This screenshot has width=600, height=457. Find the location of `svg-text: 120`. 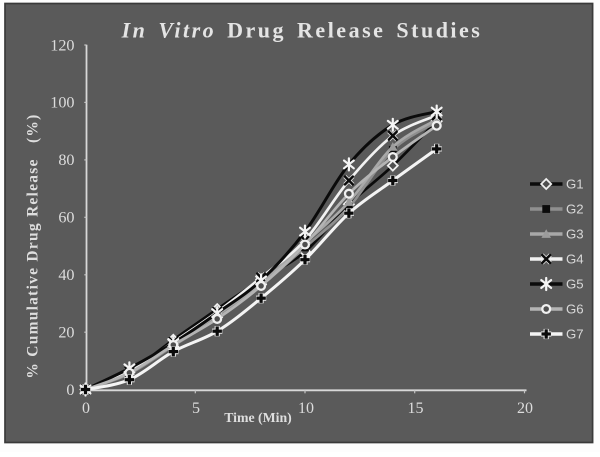

svg-text: 120 is located at coordinates (62, 45).